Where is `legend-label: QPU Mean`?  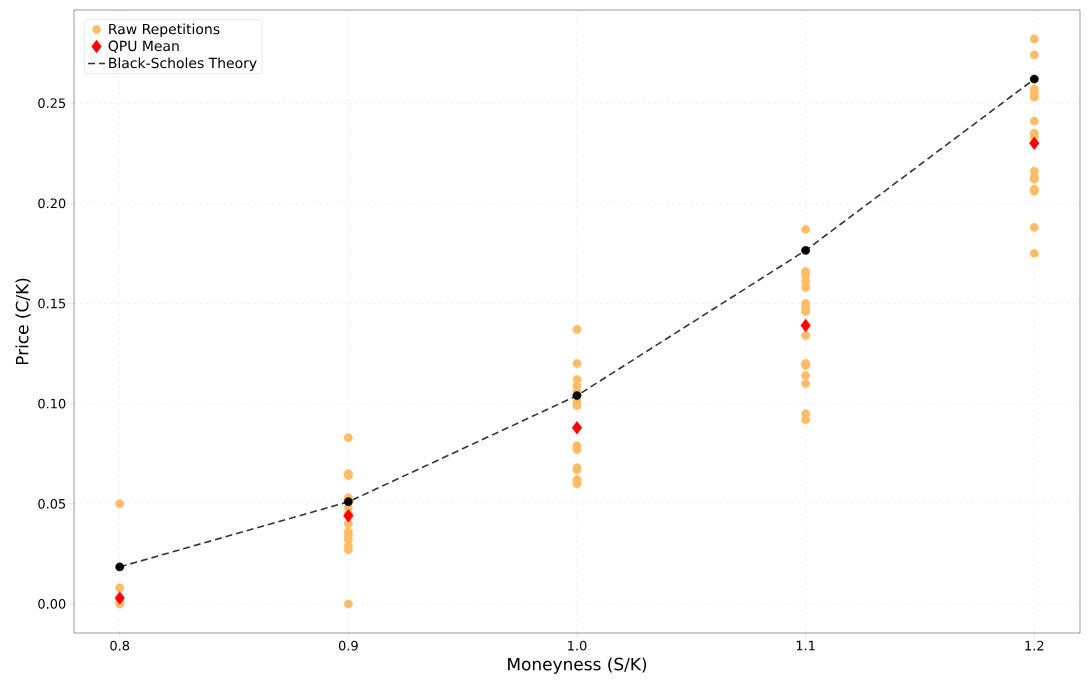
legend-label: QPU Mean is located at coordinates (143, 46).